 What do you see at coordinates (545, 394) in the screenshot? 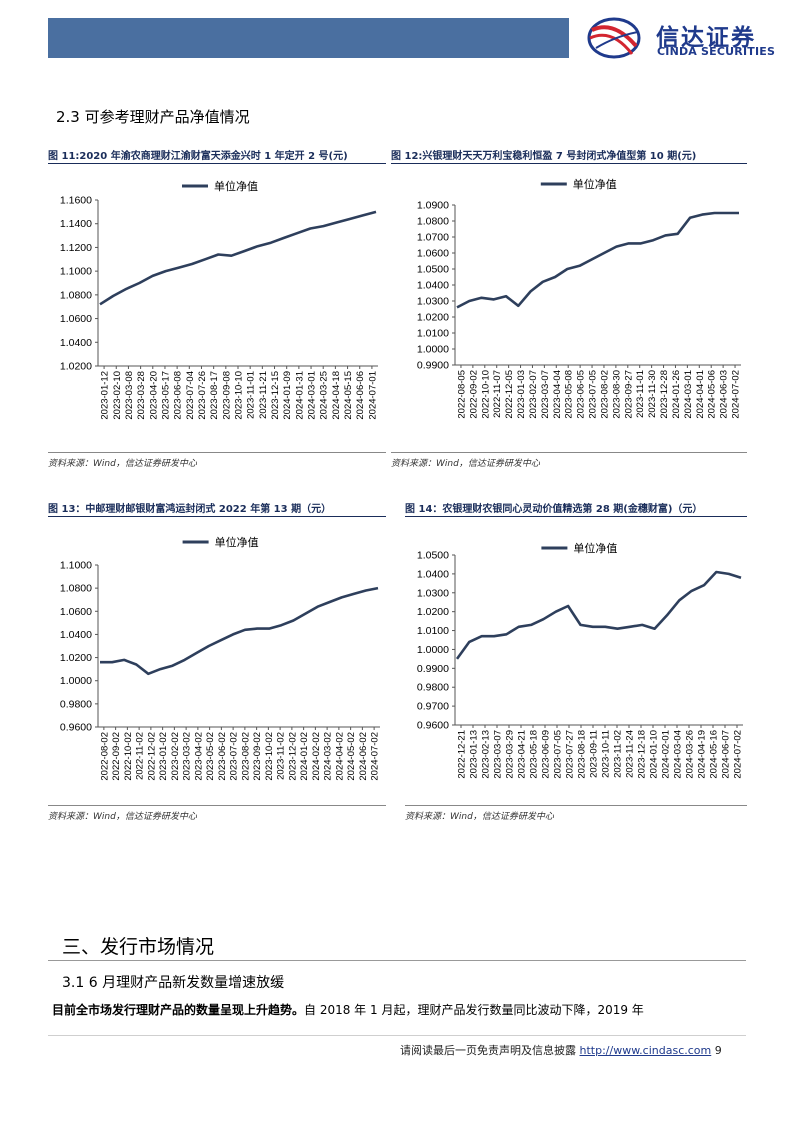
I see `x-tick-label: 2023-03-07` at bounding box center [545, 394].